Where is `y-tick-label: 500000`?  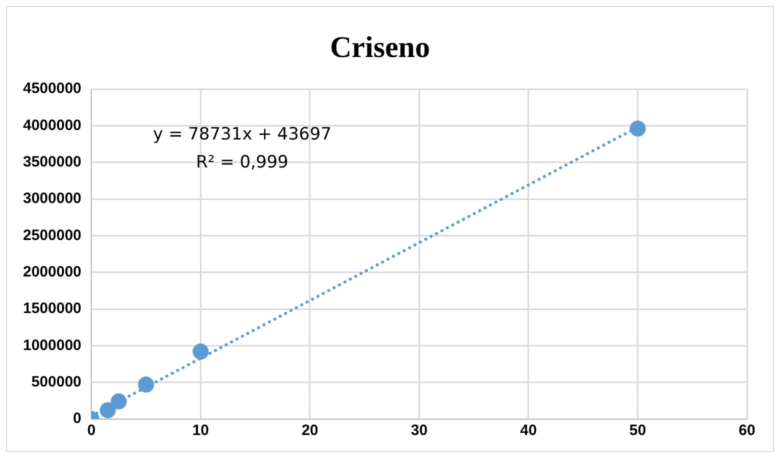 y-tick-label: 500000 is located at coordinates (56, 381).